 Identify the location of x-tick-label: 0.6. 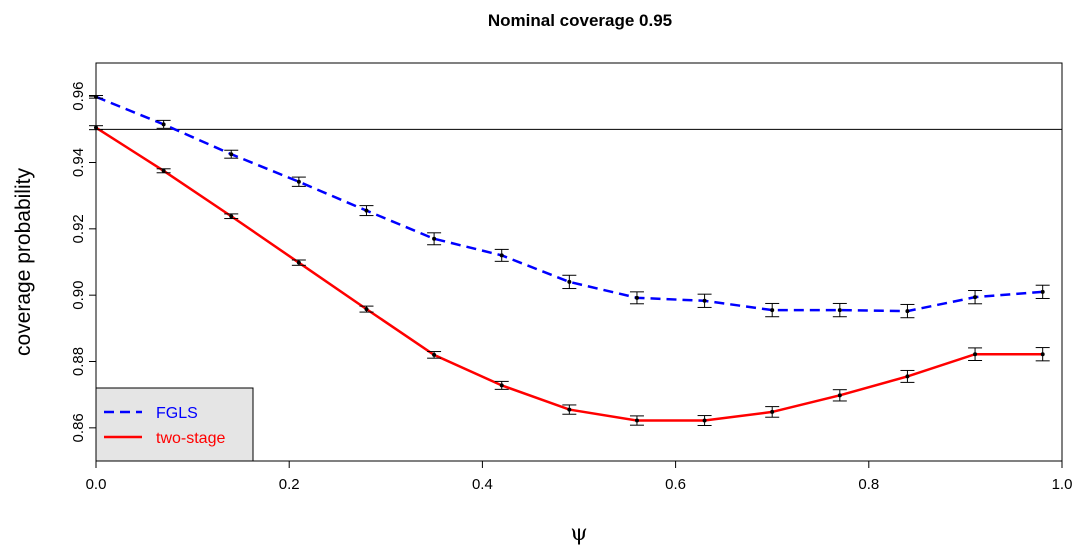
(675, 484).